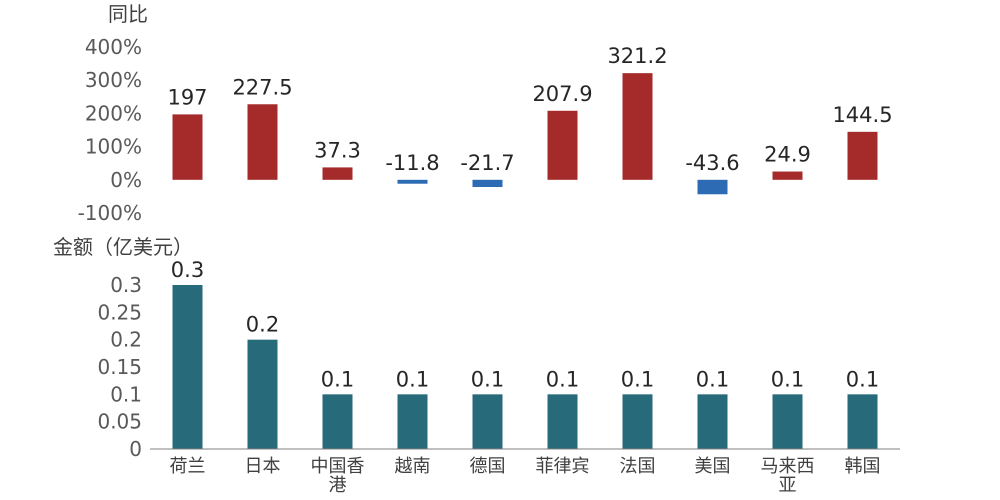 The width and height of the screenshot is (1000, 500). I want to click on bottom-y-axis: 0.3 0.25 0.2 0.15 0.1 0.05 0, so click(119, 367).